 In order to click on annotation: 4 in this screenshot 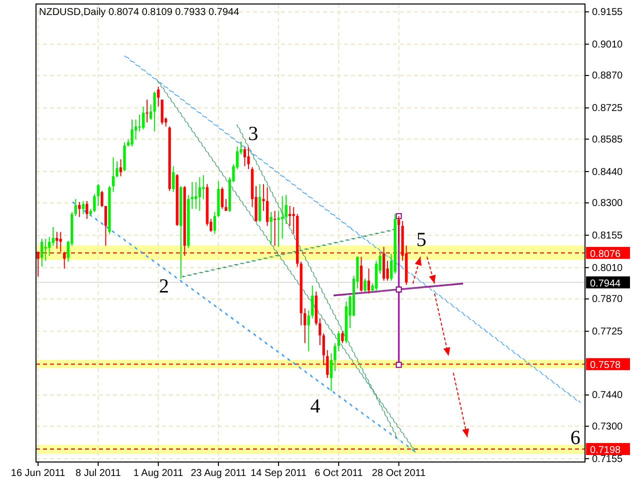, I will do `click(315, 406)`.